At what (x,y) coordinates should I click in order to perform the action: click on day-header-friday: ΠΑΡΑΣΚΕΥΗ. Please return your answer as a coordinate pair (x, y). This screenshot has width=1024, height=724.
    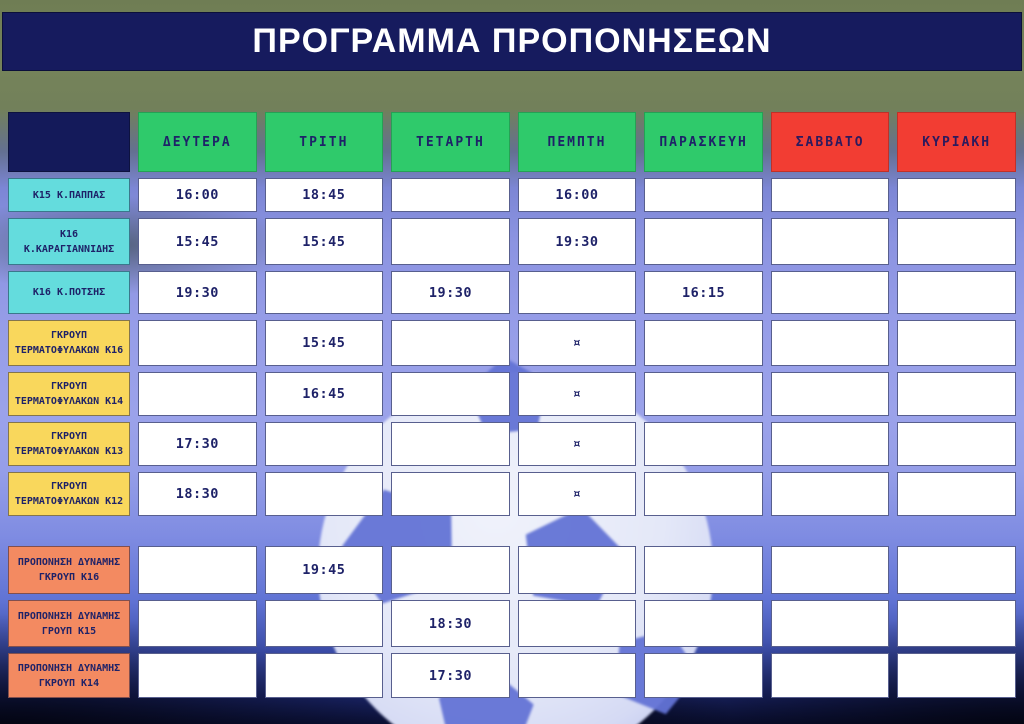
    Looking at the image, I should click on (703, 142).